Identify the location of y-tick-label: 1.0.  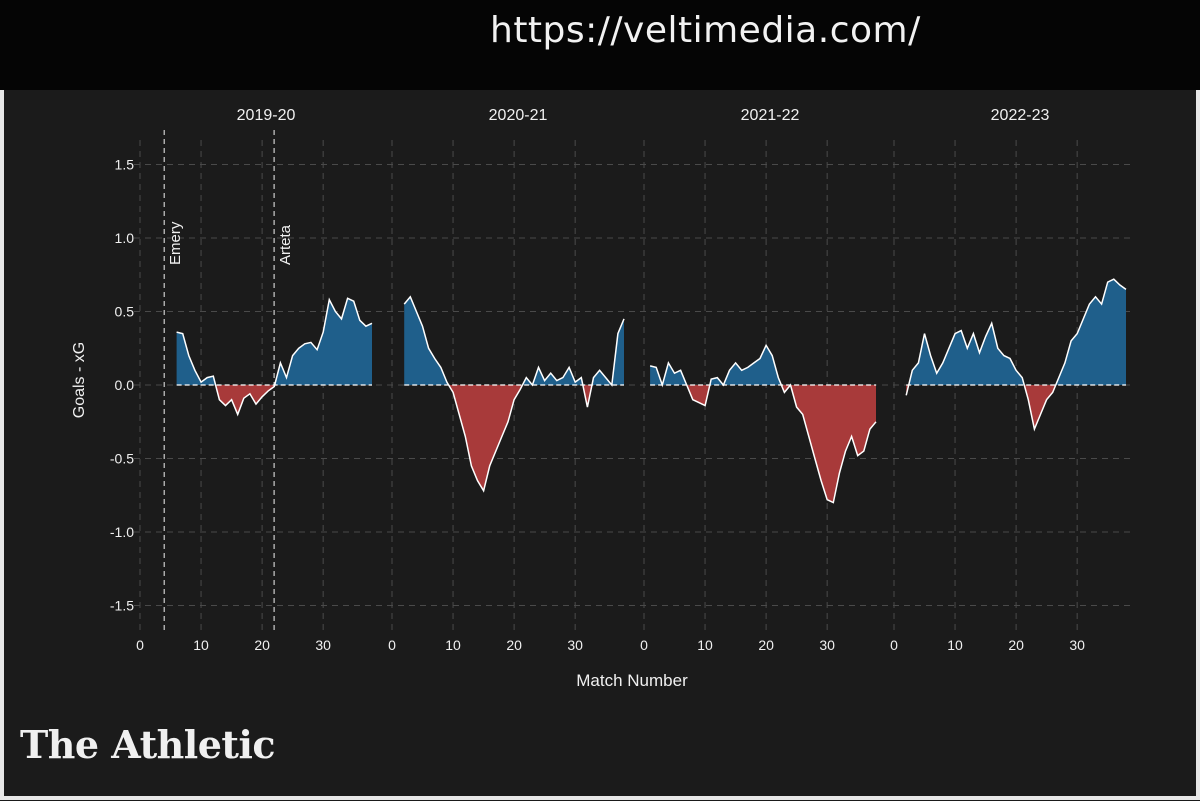
(125, 238).